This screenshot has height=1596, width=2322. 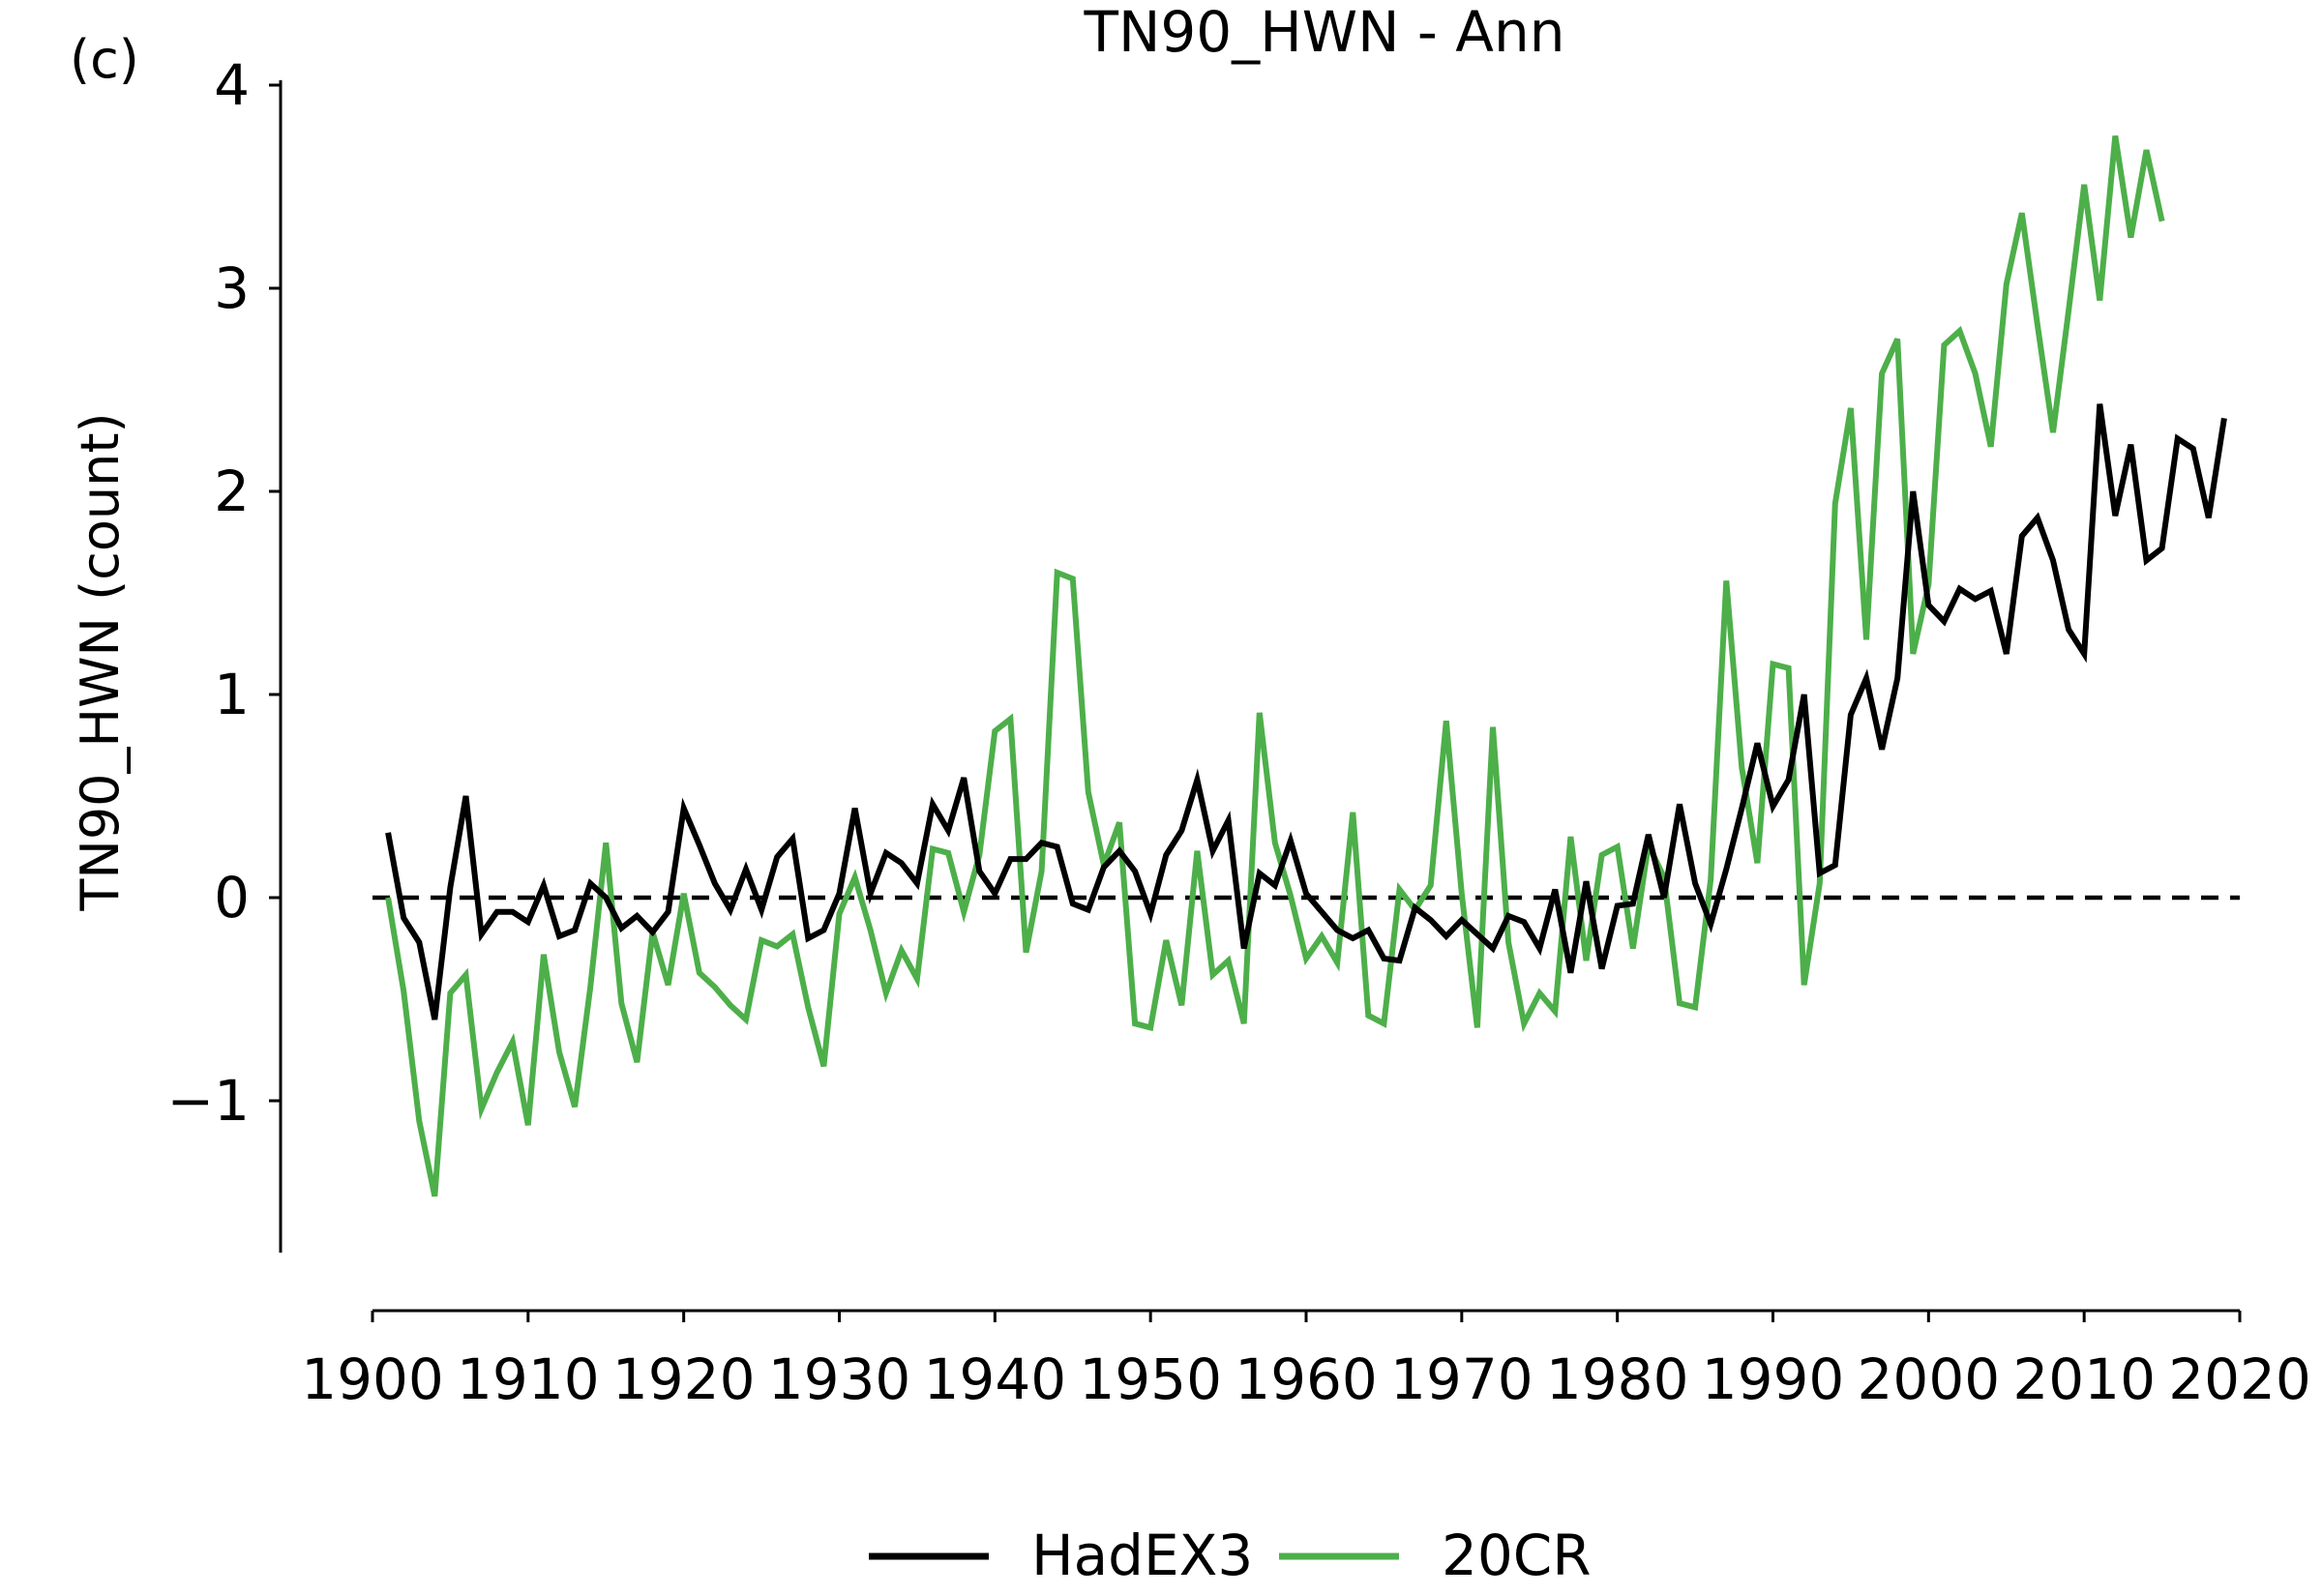 What do you see at coordinates (232, 288) in the screenshot?
I see `y-tick-label: 3` at bounding box center [232, 288].